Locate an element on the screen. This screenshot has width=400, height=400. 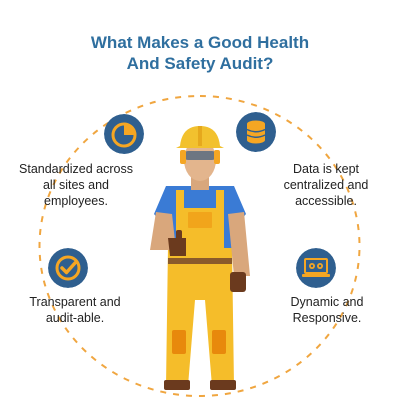
feature-dynamic: Dynamic and Responsive. is located at coordinates (327, 310).